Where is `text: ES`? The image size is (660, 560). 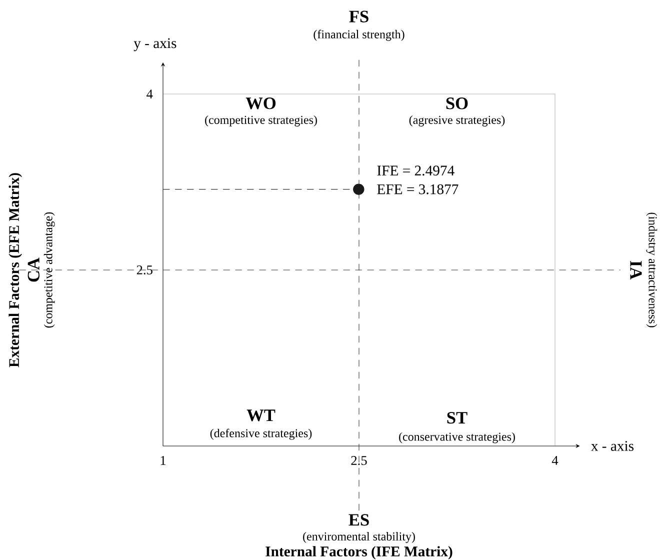 text: ES is located at coordinates (358, 520).